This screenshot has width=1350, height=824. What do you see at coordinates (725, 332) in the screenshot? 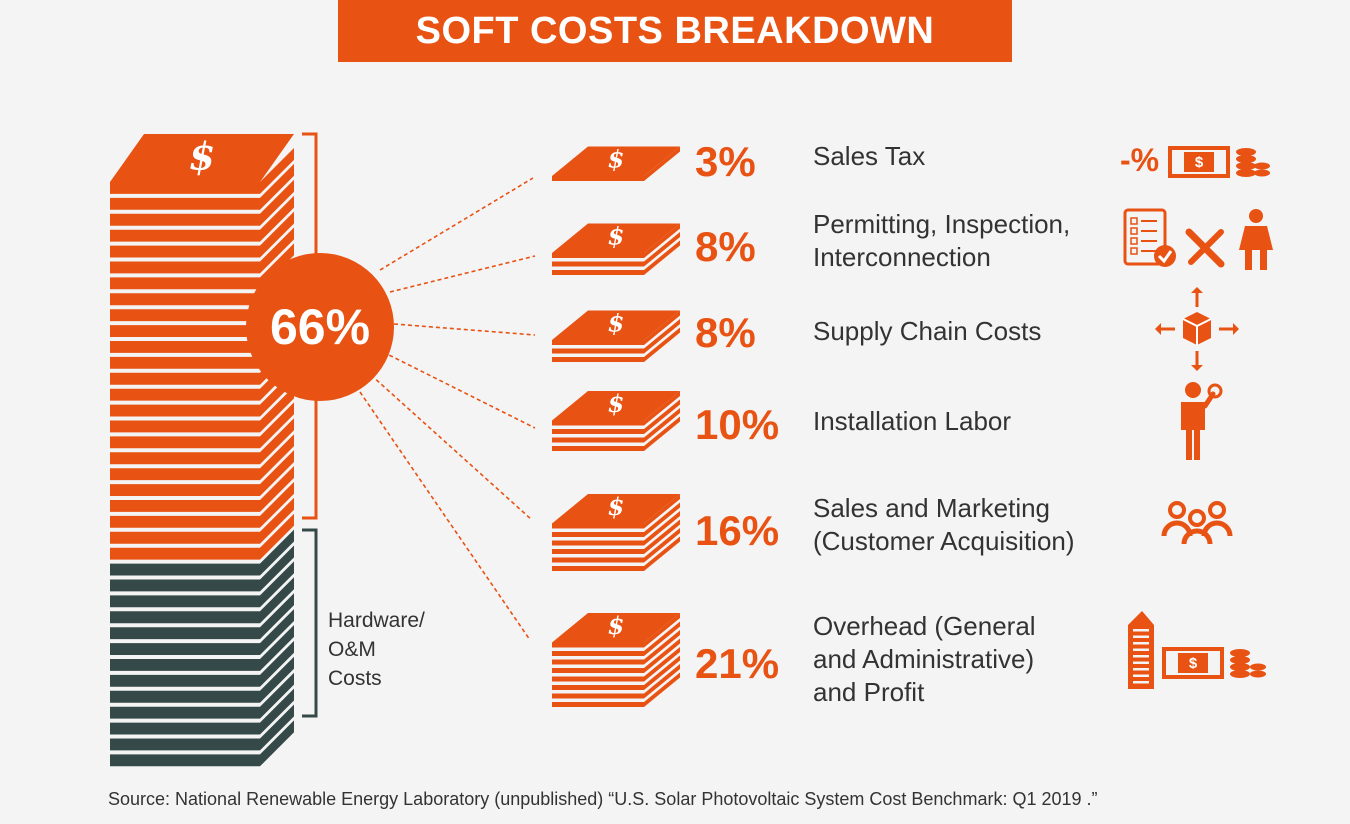
I see `pct-supply-chain: 8%` at bounding box center [725, 332].